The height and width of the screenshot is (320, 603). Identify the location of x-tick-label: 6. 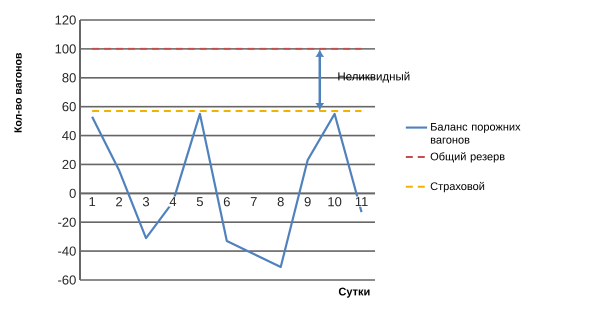
(227, 201).